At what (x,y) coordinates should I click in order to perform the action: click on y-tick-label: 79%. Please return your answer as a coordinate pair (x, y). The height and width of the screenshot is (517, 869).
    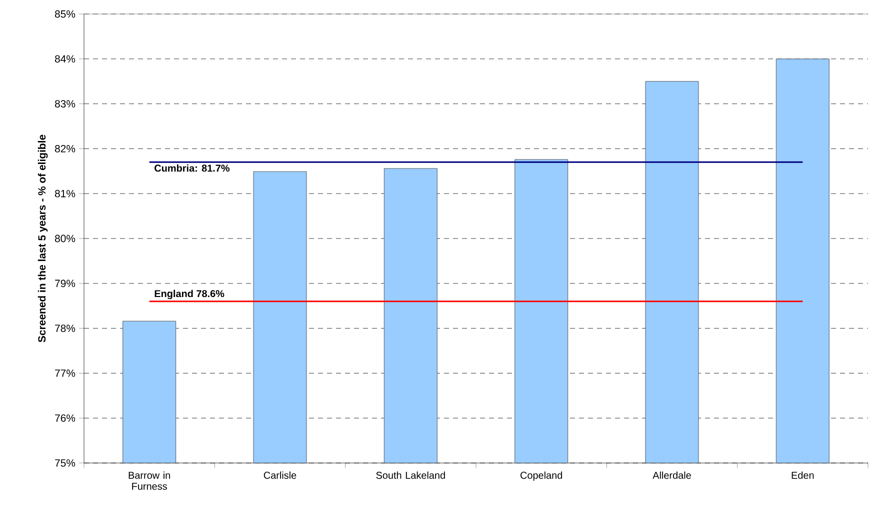
    Looking at the image, I should click on (65, 284).